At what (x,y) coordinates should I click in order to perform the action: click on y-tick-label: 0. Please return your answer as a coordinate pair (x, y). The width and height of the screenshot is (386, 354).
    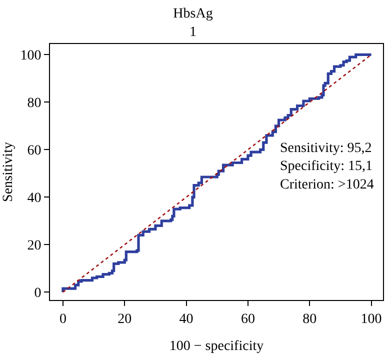
    Looking at the image, I should click on (38, 294).